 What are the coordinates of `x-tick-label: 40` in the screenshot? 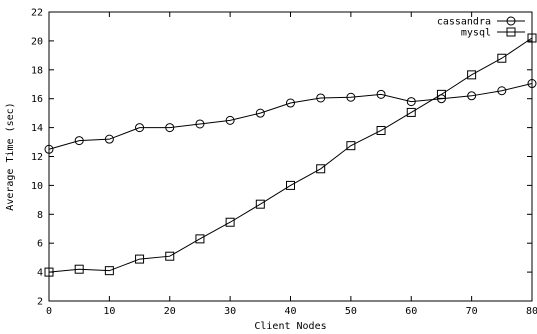 It's located at (290, 311).